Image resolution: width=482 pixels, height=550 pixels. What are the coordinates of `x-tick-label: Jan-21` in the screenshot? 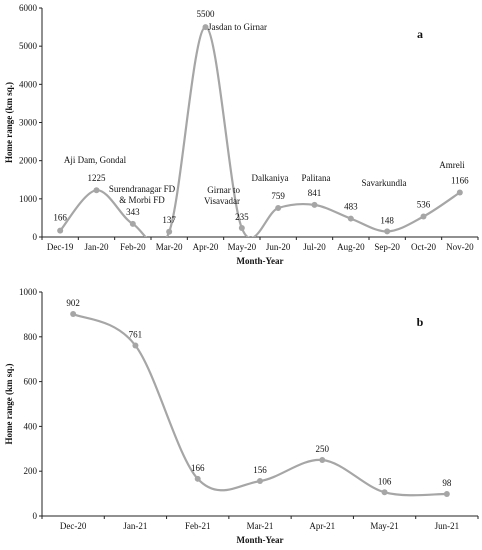 It's located at (135, 526).